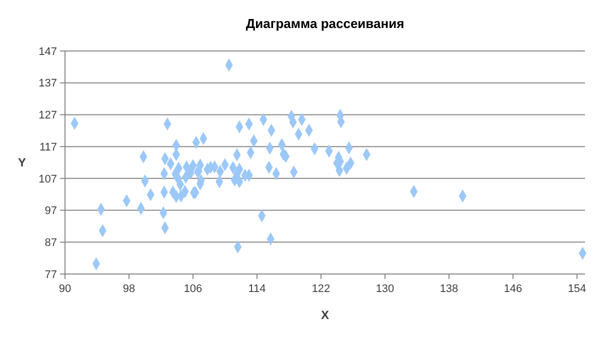 The height and width of the screenshot is (340, 605). What do you see at coordinates (129, 289) in the screenshot?
I see `x-tick-label: 98` at bounding box center [129, 289].